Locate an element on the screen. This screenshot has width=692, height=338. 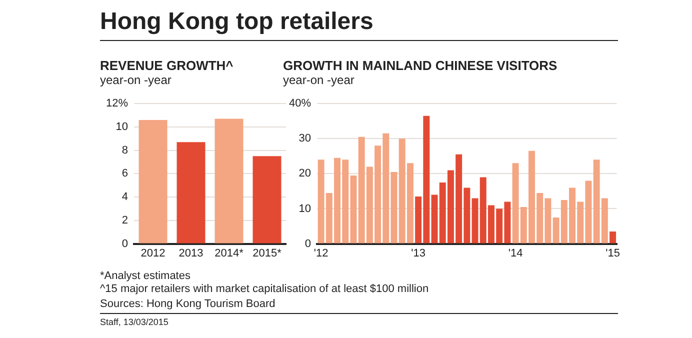
y-tick-label: 2 is located at coordinates (125, 220).